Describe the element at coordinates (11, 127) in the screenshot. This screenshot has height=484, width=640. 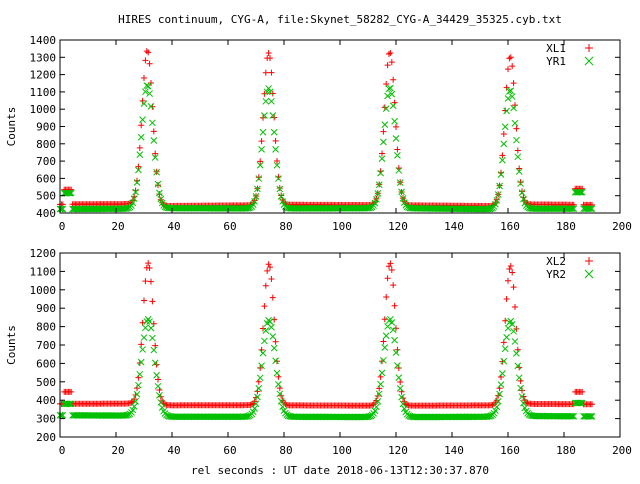
I see `y-axis-label: Counts` at that location.